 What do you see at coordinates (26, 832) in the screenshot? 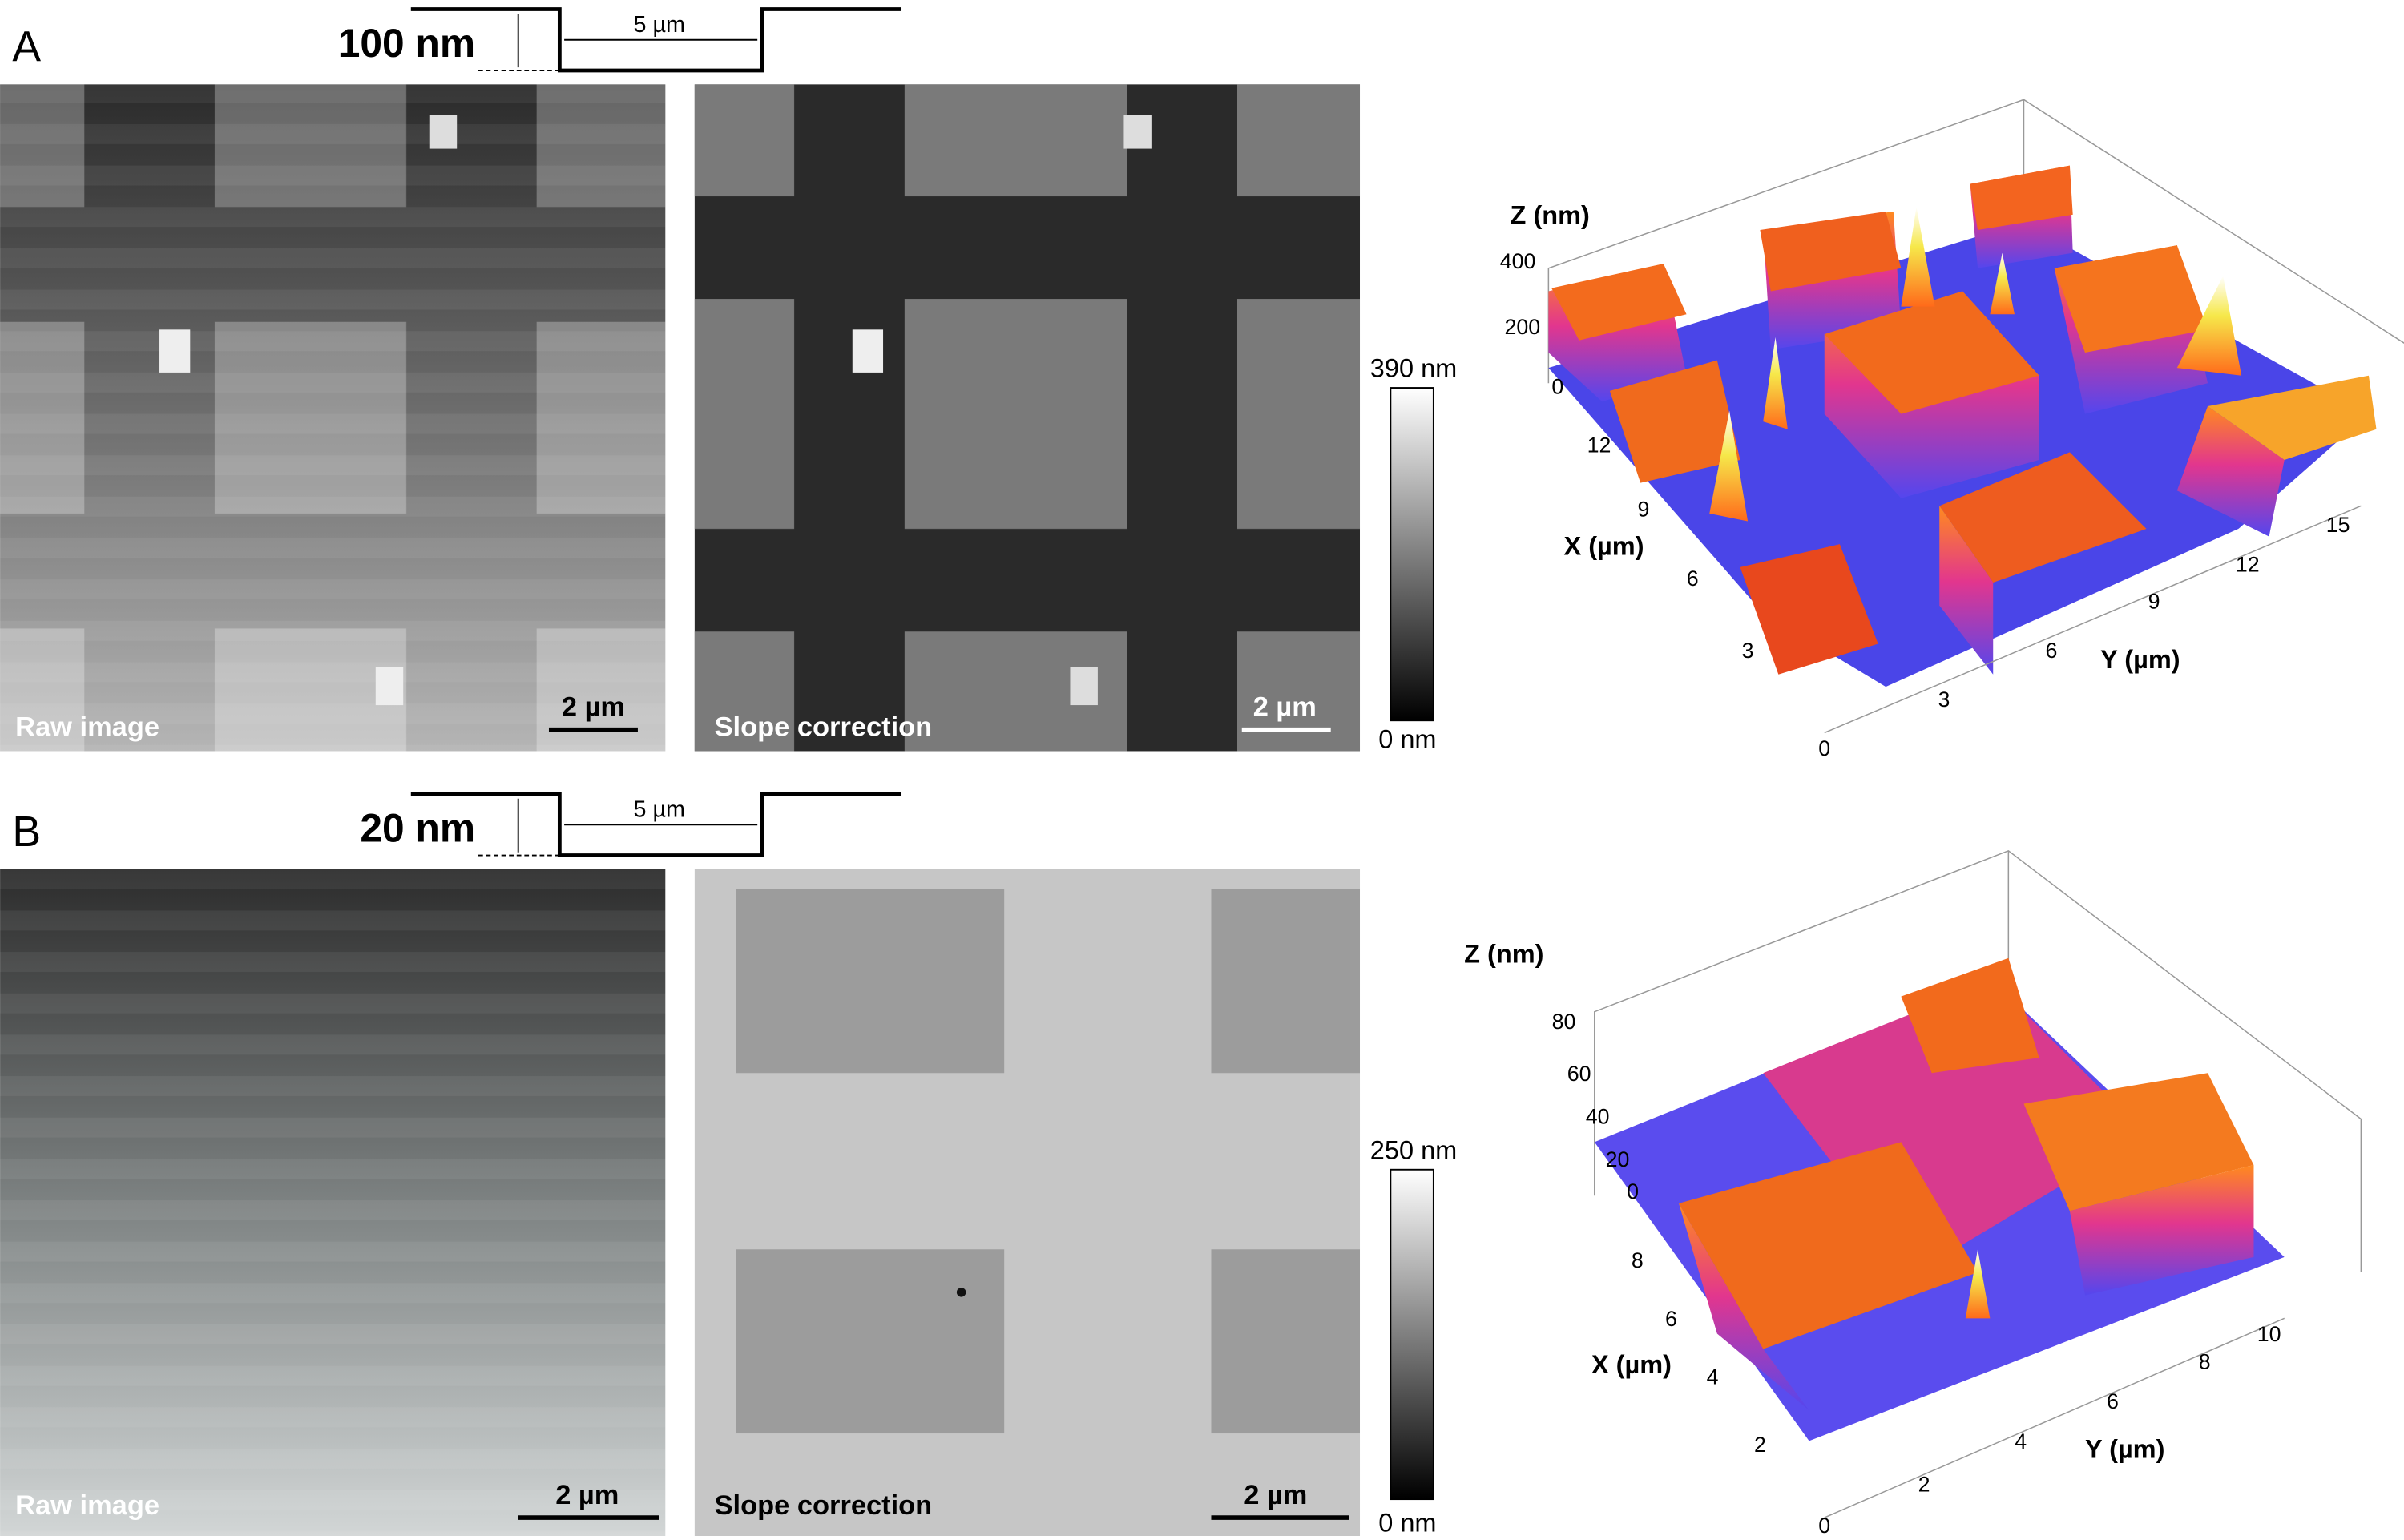
I see `panel-label: B` at bounding box center [26, 832].